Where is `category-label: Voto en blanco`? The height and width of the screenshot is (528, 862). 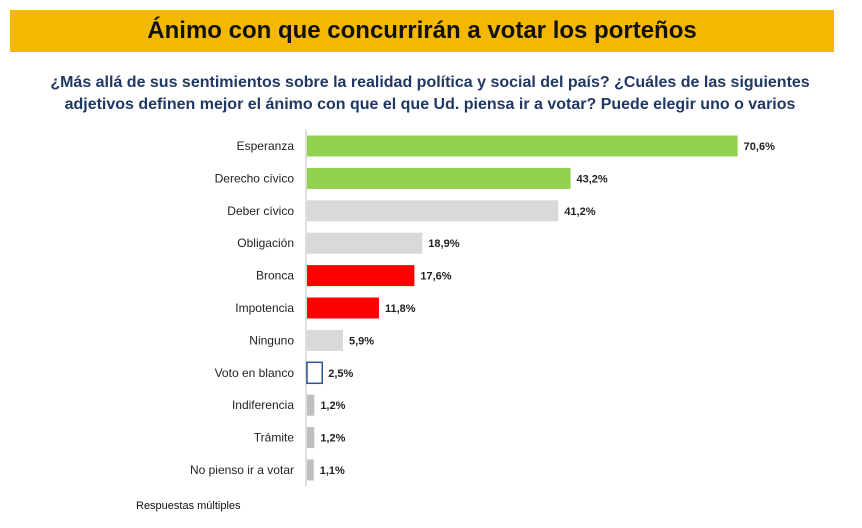 category-label: Voto en blanco is located at coordinates (255, 373).